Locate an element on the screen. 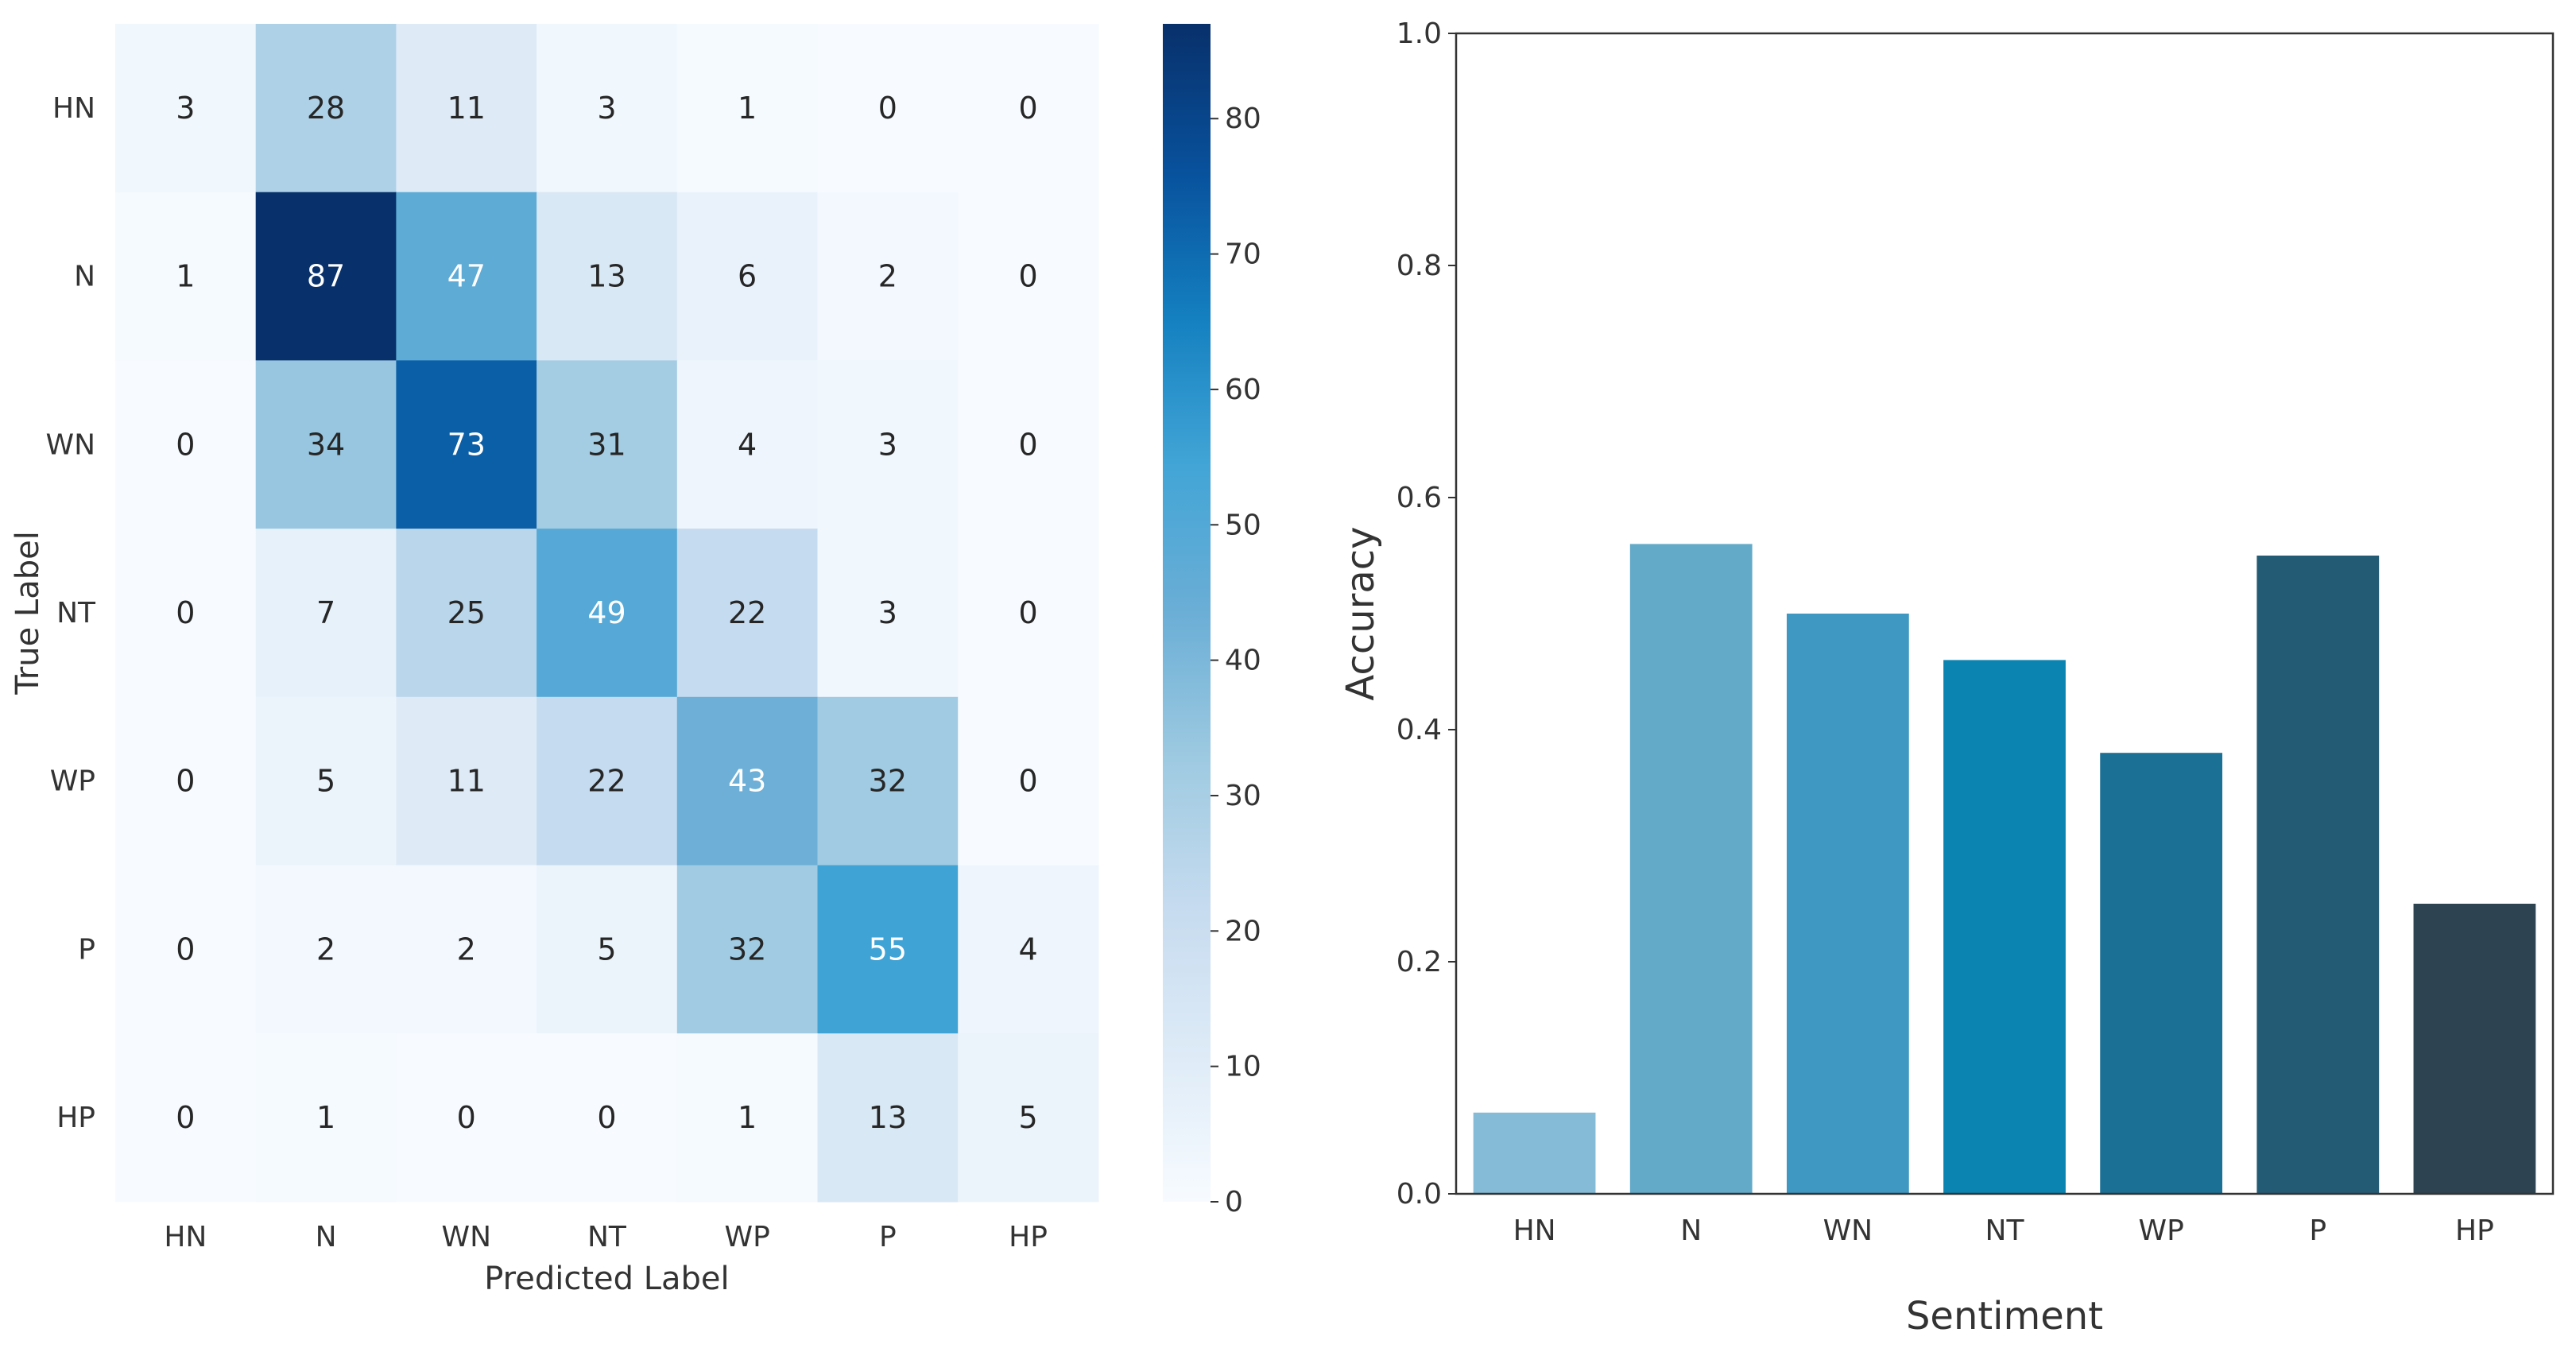 The image size is (2576, 1352). heatmap-cell-label: 32 is located at coordinates (888, 781).